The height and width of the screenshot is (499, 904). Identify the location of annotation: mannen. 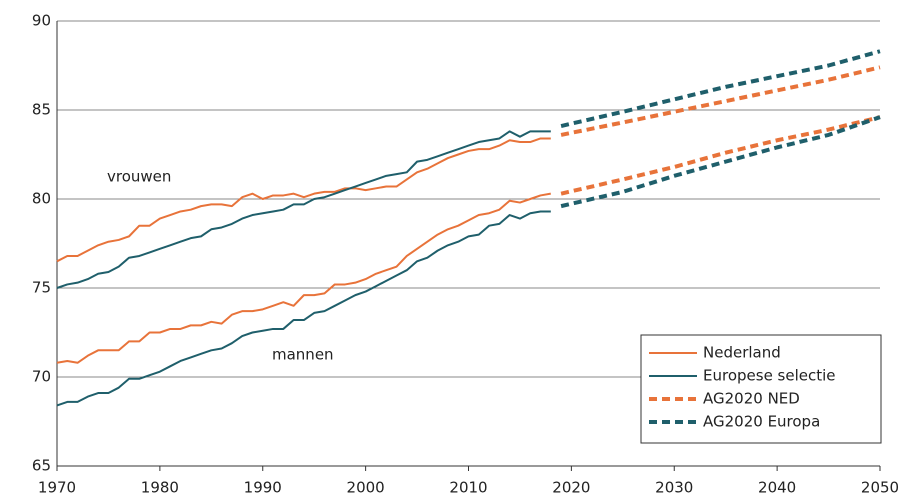
(303, 355).